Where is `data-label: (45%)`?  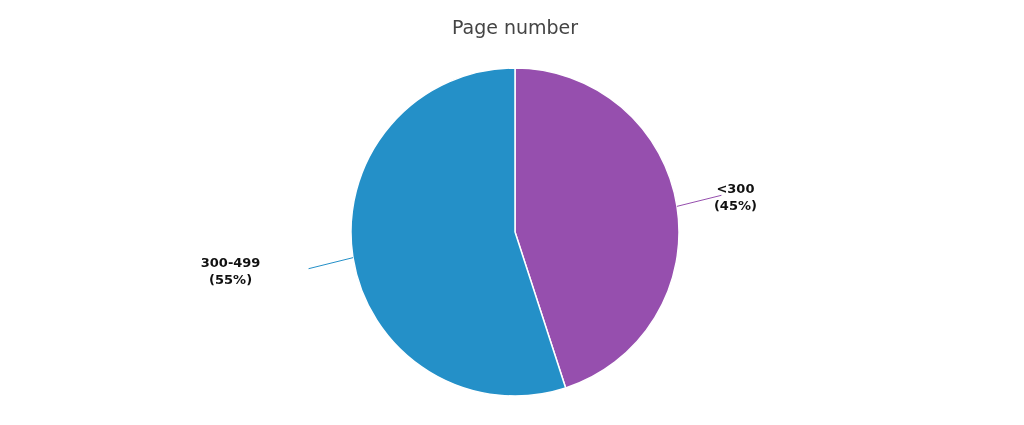
data-label: (45%) is located at coordinates (735, 206).